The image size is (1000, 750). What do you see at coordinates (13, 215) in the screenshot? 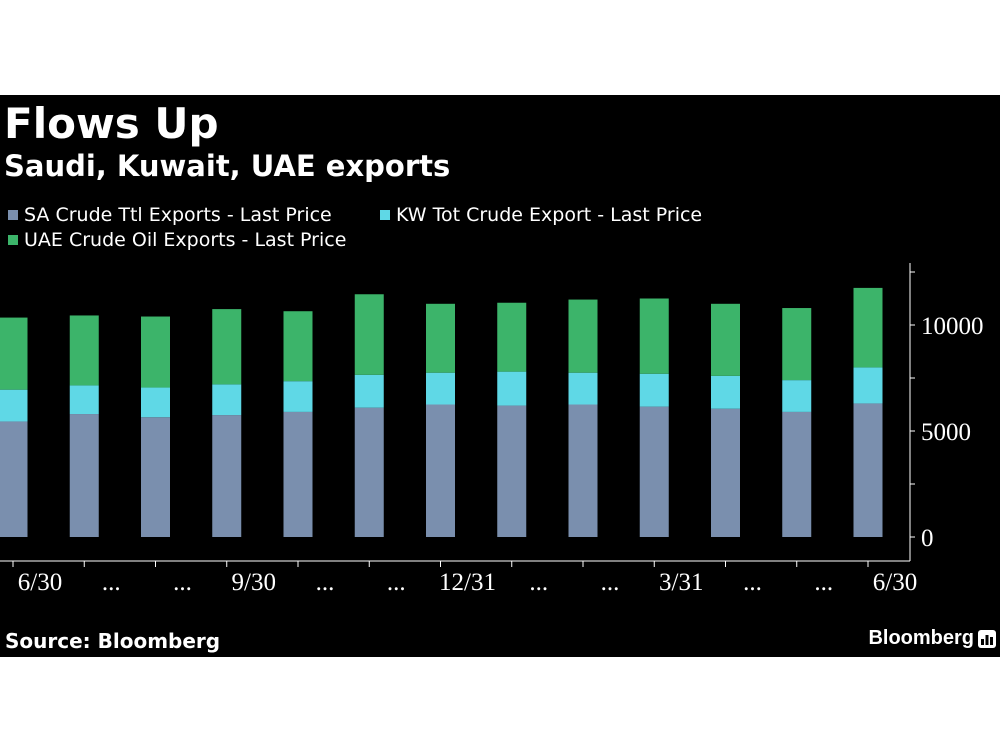
I see `legend-swatch-sa` at bounding box center [13, 215].